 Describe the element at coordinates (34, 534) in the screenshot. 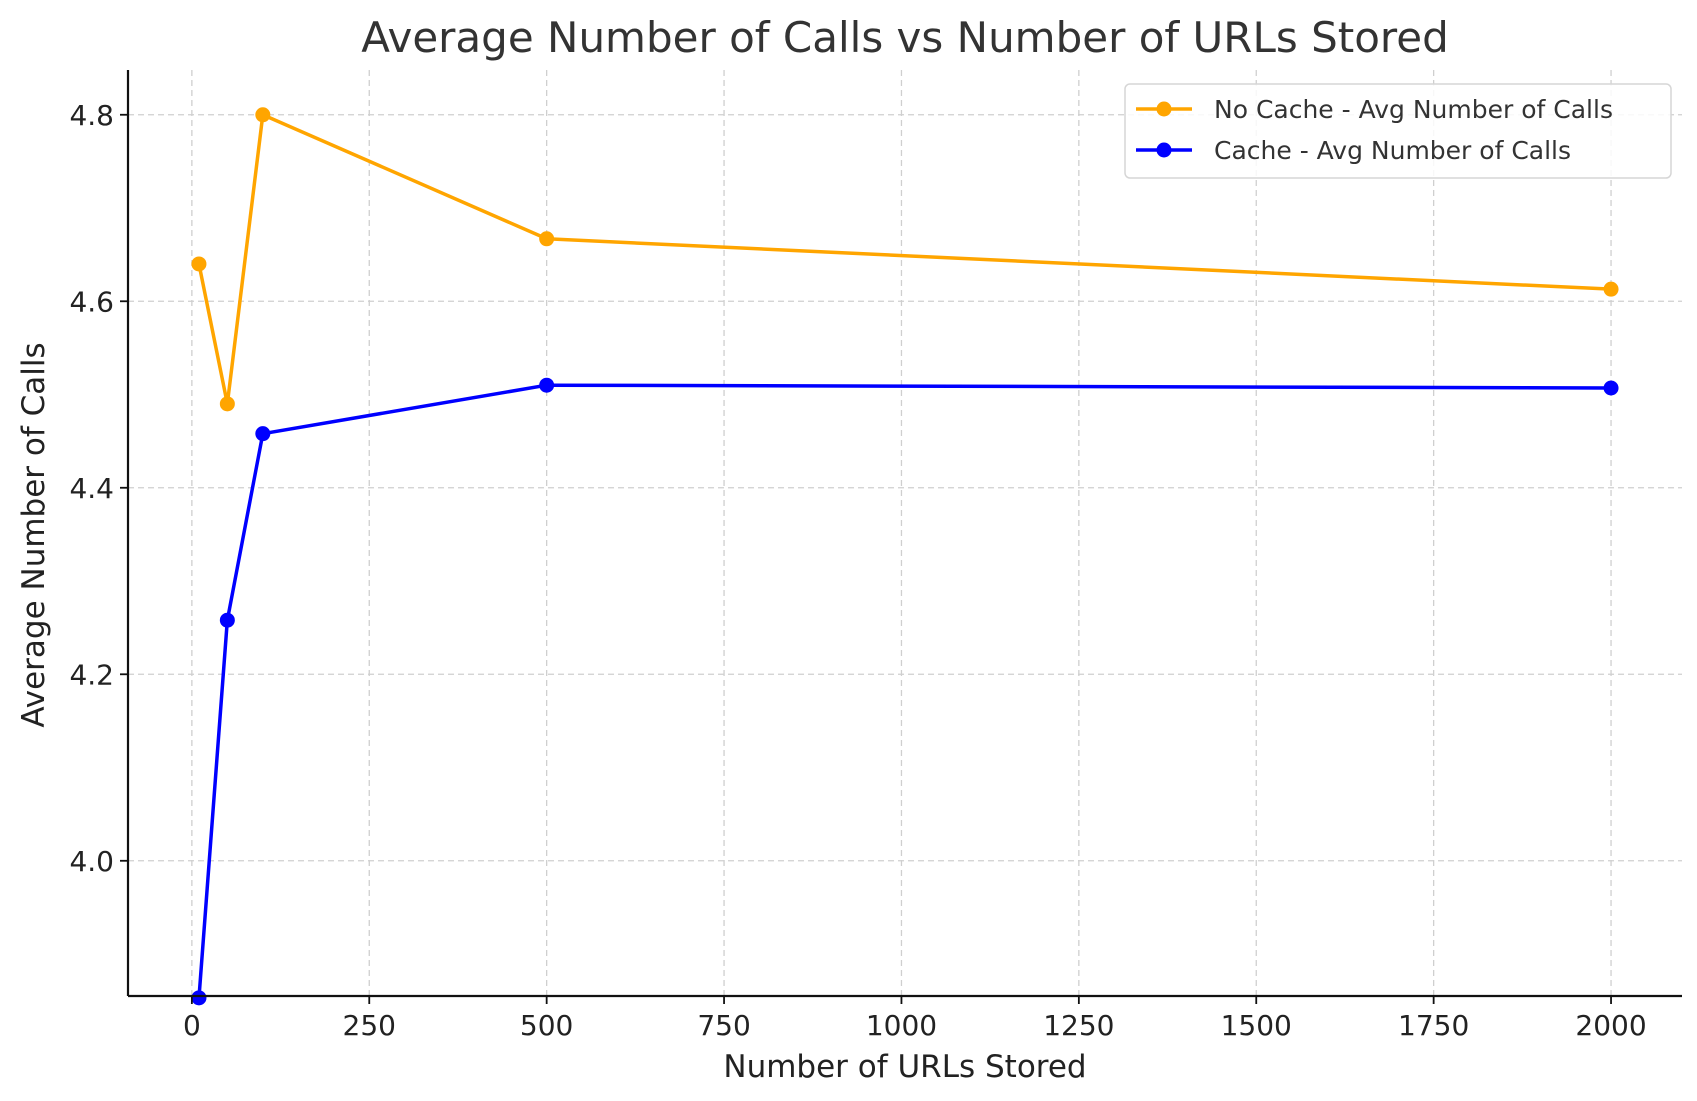

I see `y-axis-label: Average Number of Calls` at that location.